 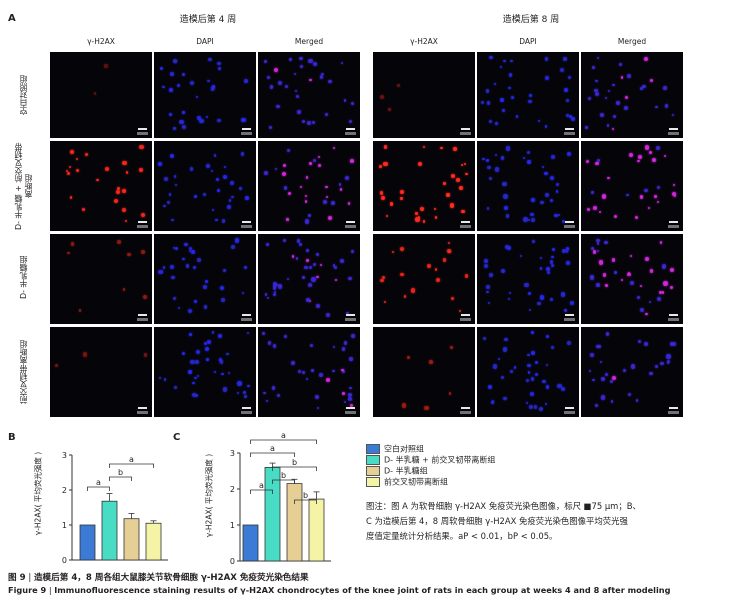 I want to click on col-head-h2ax-w8: γ-H2AX, so click(x=424, y=41).